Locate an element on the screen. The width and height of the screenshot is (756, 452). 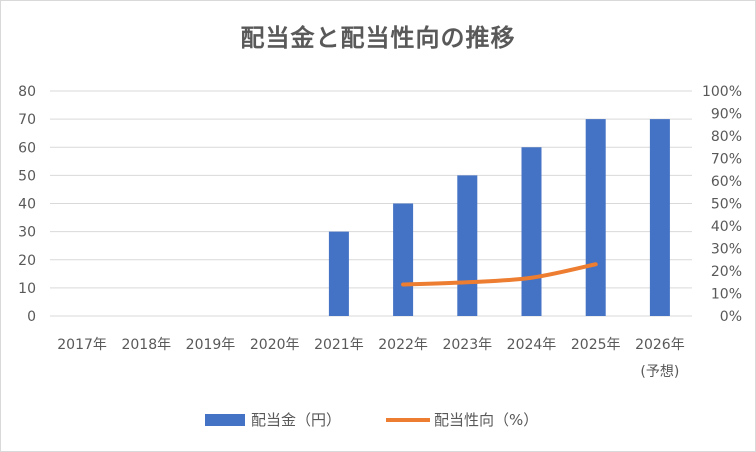
right-tick-label: 70% is located at coordinates (726, 160).